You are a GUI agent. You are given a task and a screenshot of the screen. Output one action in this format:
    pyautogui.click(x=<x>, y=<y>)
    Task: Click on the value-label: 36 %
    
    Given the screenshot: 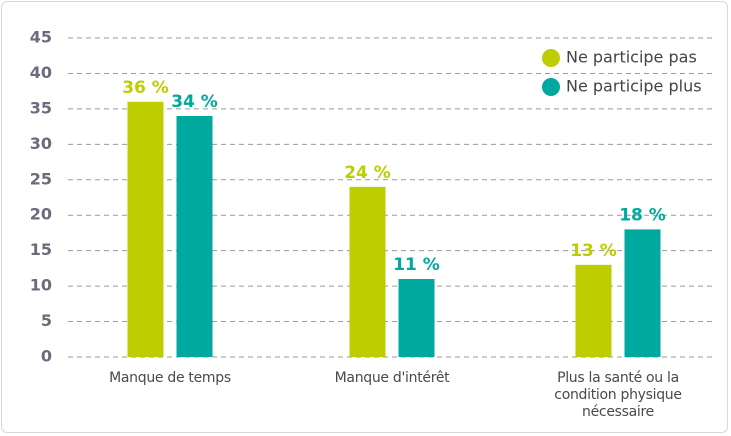 What is the action you would take?
    pyautogui.click(x=145, y=88)
    